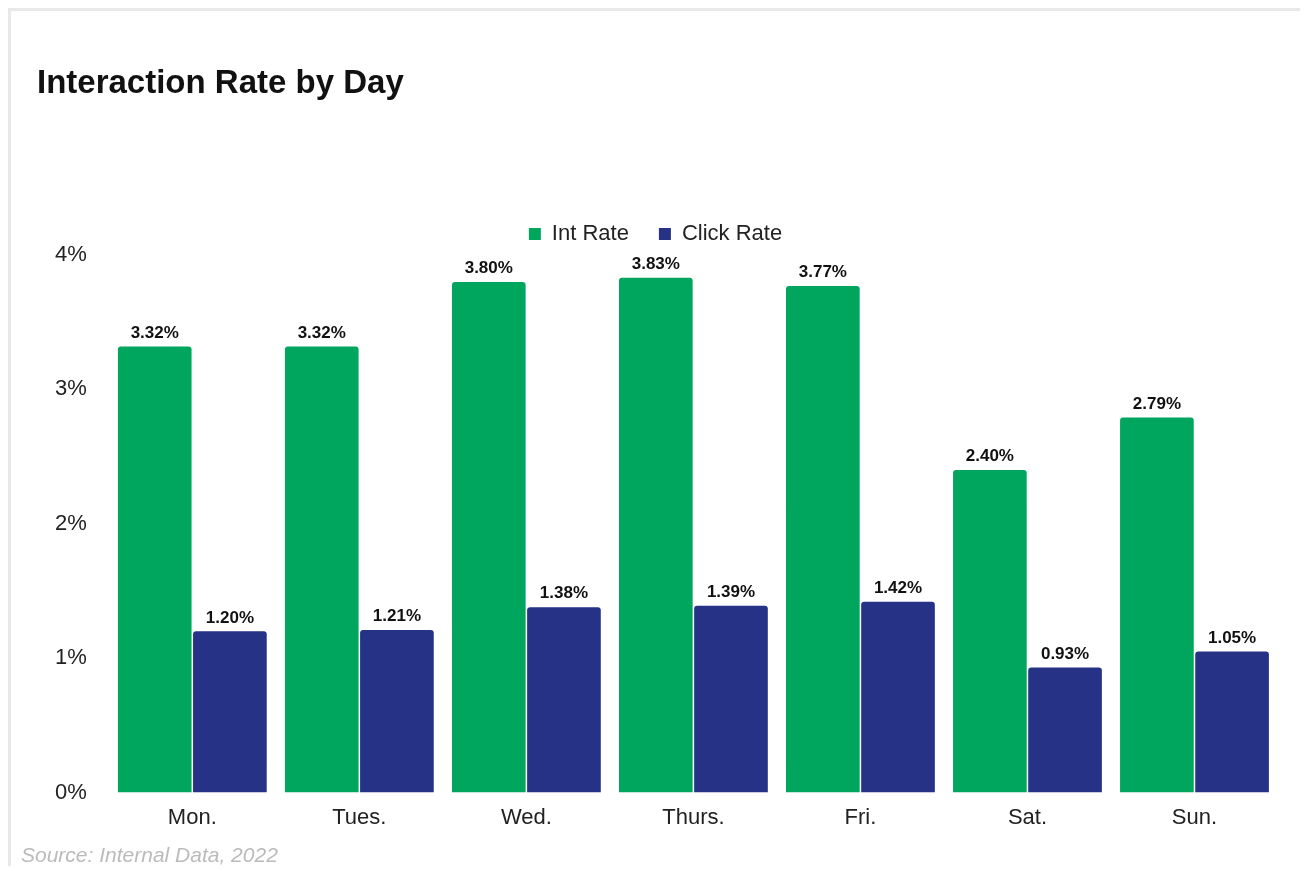 The width and height of the screenshot is (1305, 871). I want to click on y-tick-label: 0%, so click(71, 791).